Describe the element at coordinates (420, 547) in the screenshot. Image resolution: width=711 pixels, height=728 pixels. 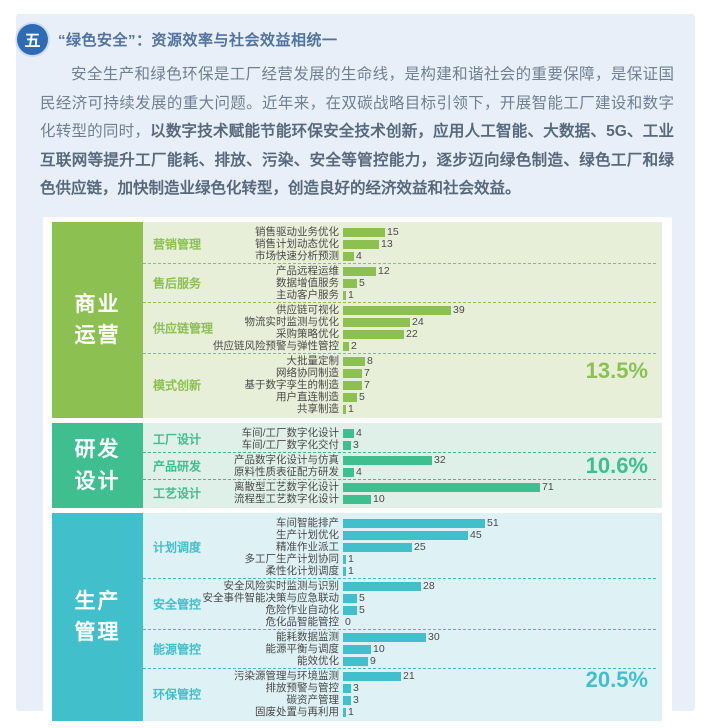
I see `bar-value: 25` at that location.